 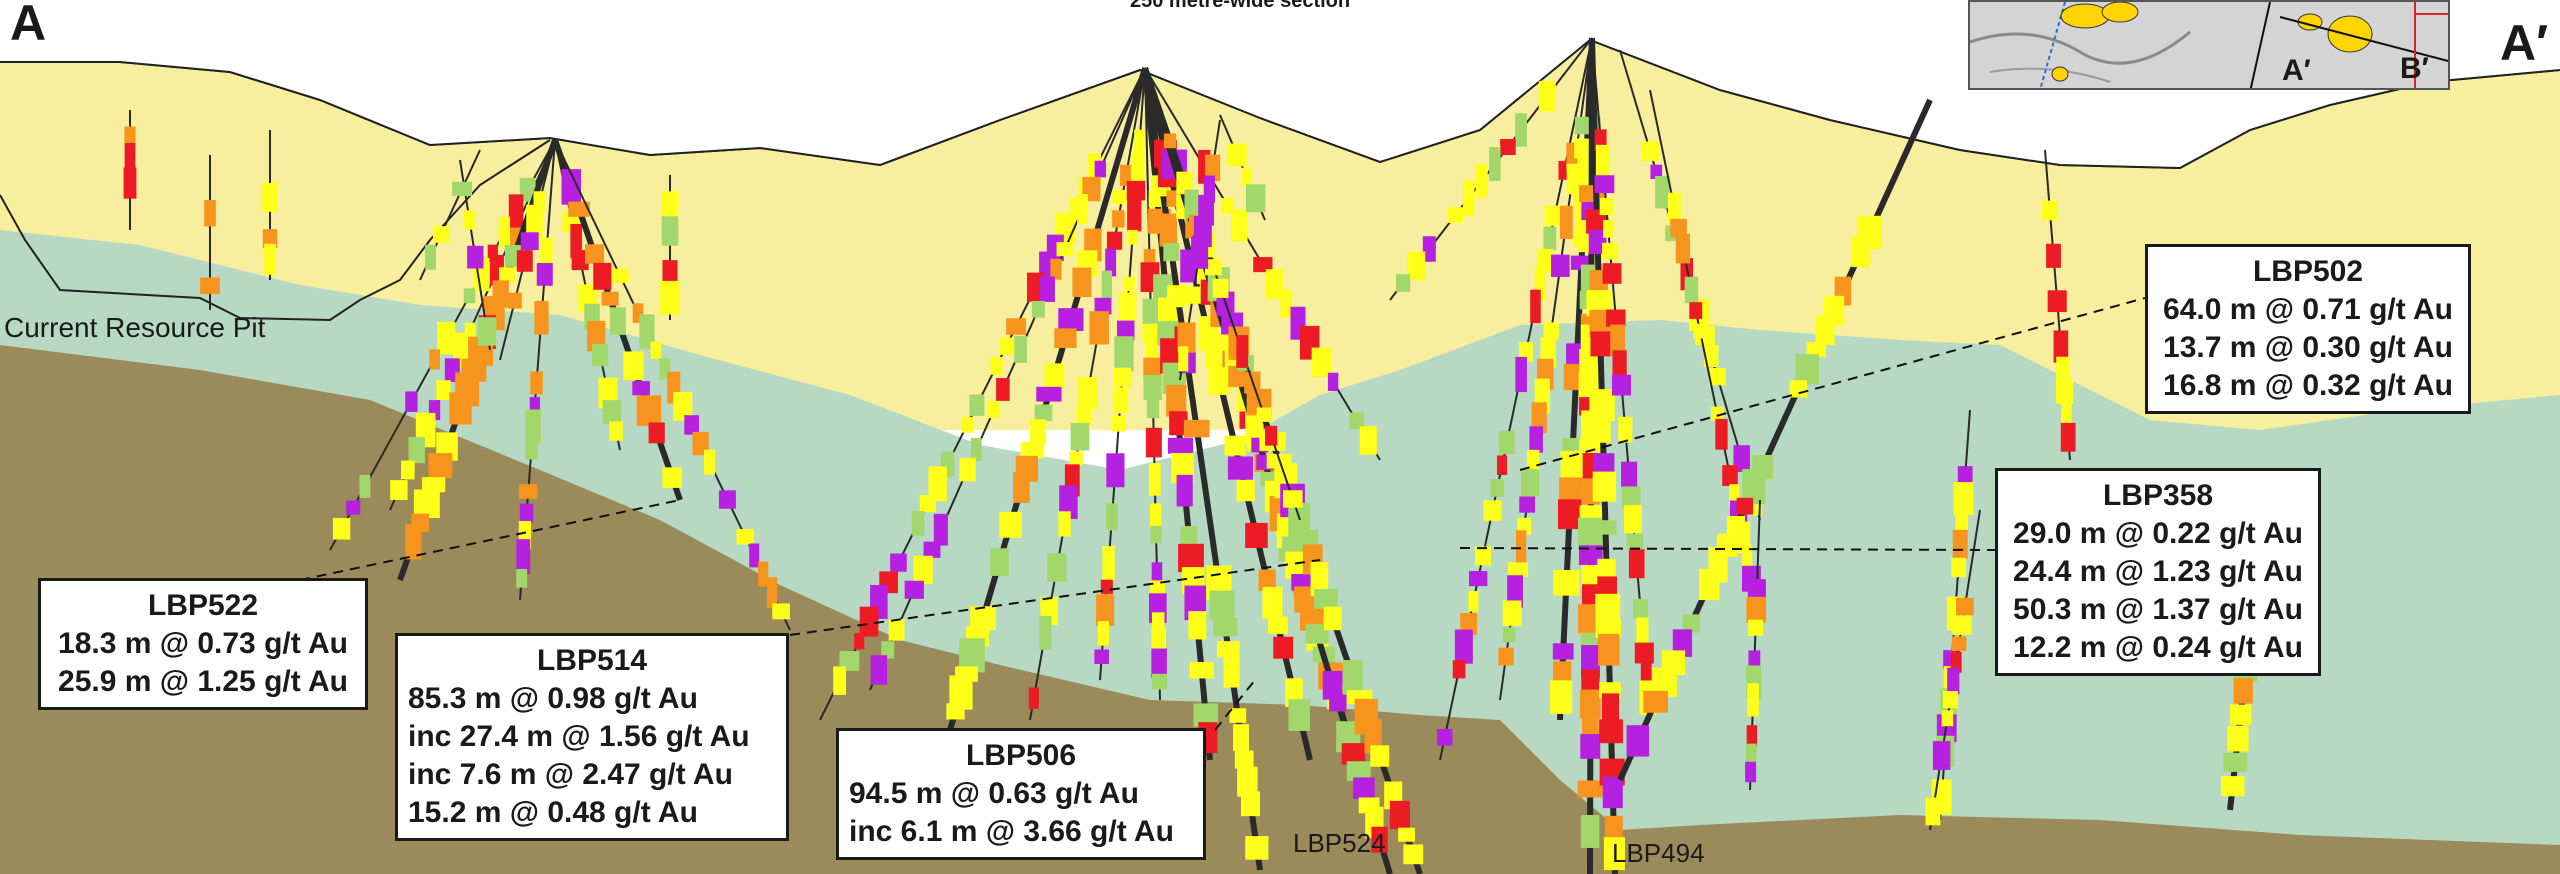 What do you see at coordinates (2414, 68) in the screenshot?
I see `inset-label-b: B′` at bounding box center [2414, 68].